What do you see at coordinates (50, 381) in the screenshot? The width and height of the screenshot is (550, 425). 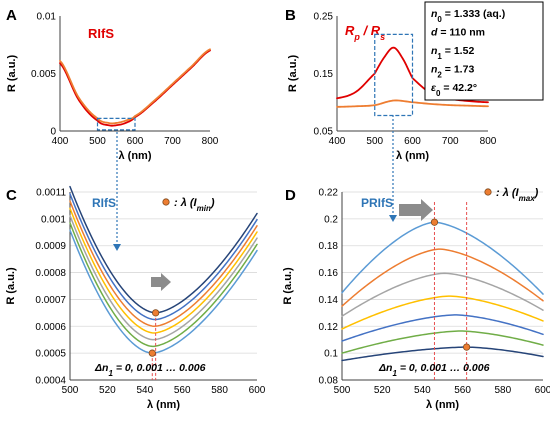 I see `y-tick-label: 0.0004` at bounding box center [50, 381].